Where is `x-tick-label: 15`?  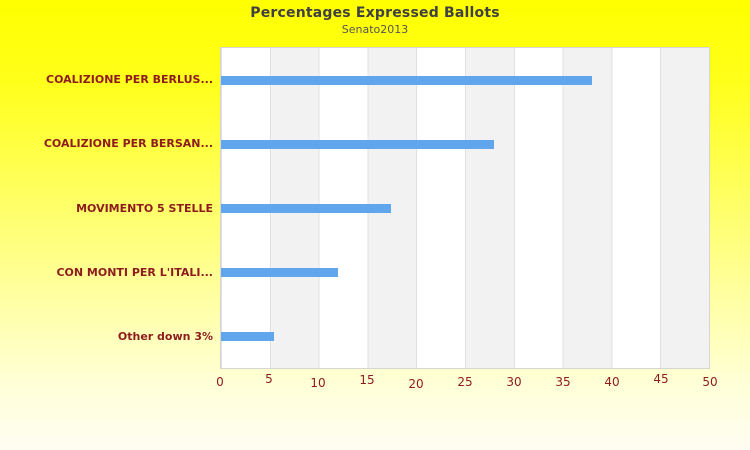
x-tick-label: 15 is located at coordinates (367, 380).